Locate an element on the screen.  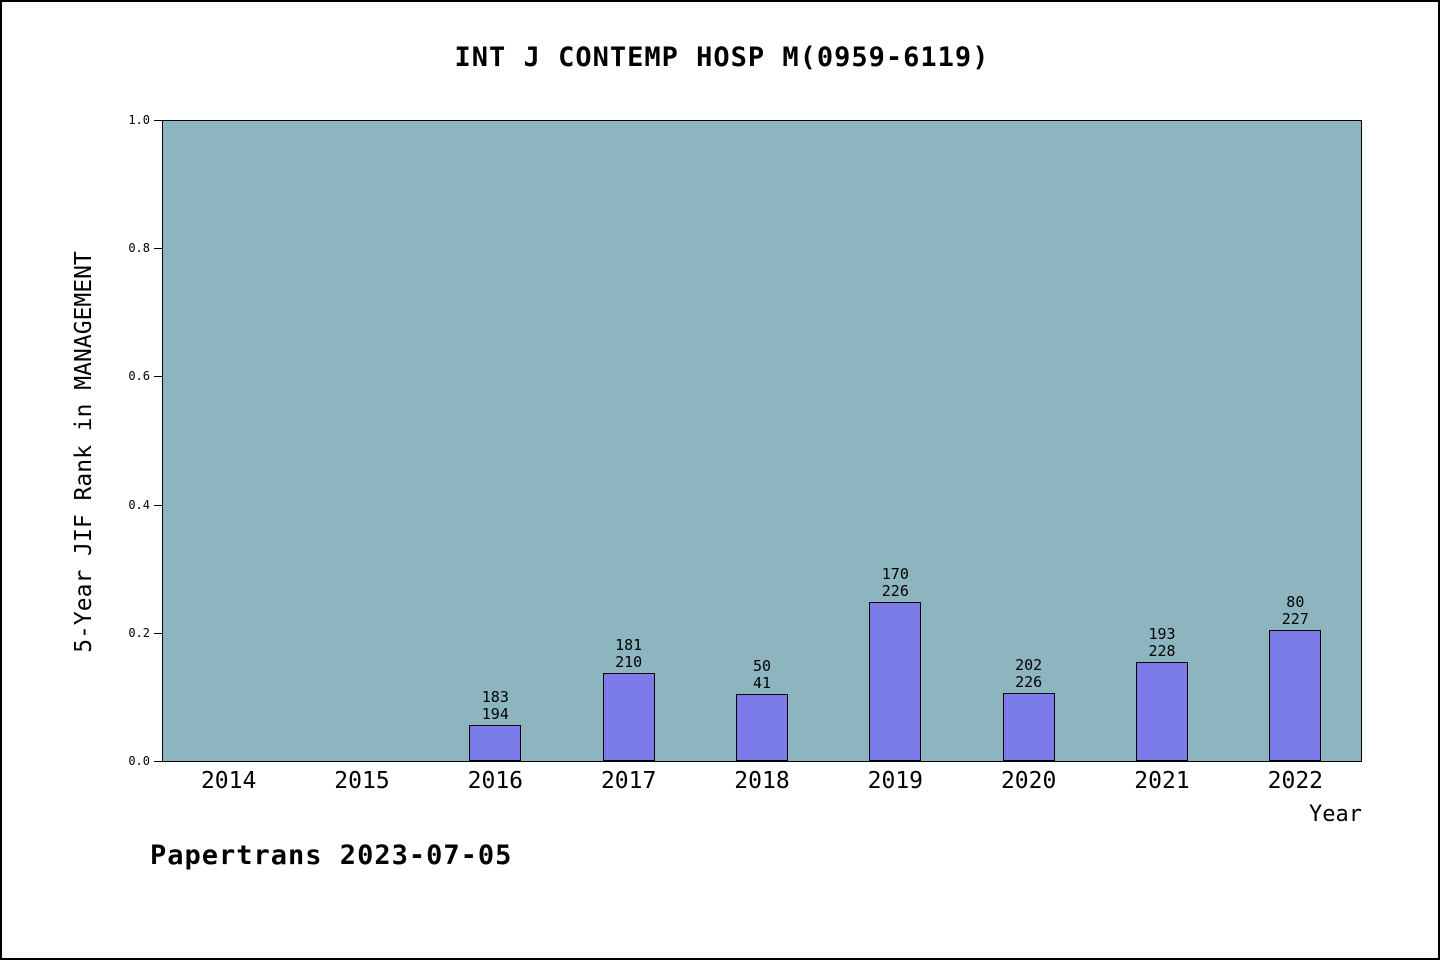
x-tick-label: 2022 is located at coordinates (1295, 781).